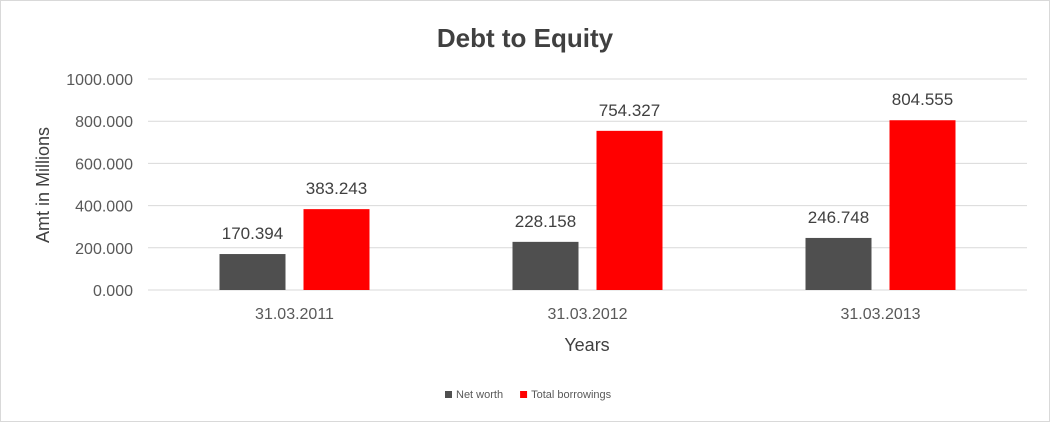 The width and height of the screenshot is (1050, 422). Describe the element at coordinates (571, 395) in the screenshot. I see `legend-label: Total borrowings` at that location.